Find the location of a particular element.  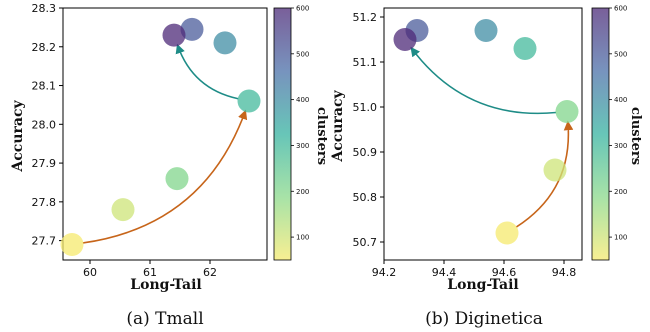

caption: (b) Diginetica is located at coordinates (484, 319).